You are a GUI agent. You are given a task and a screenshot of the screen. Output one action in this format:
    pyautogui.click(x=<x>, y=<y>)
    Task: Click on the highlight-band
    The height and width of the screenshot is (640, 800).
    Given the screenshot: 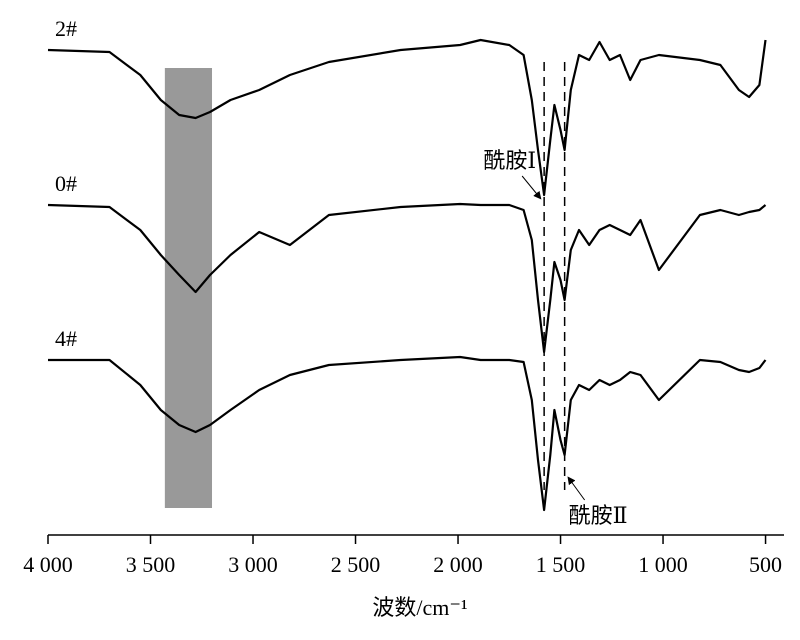 What is the action you would take?
    pyautogui.click(x=188, y=288)
    